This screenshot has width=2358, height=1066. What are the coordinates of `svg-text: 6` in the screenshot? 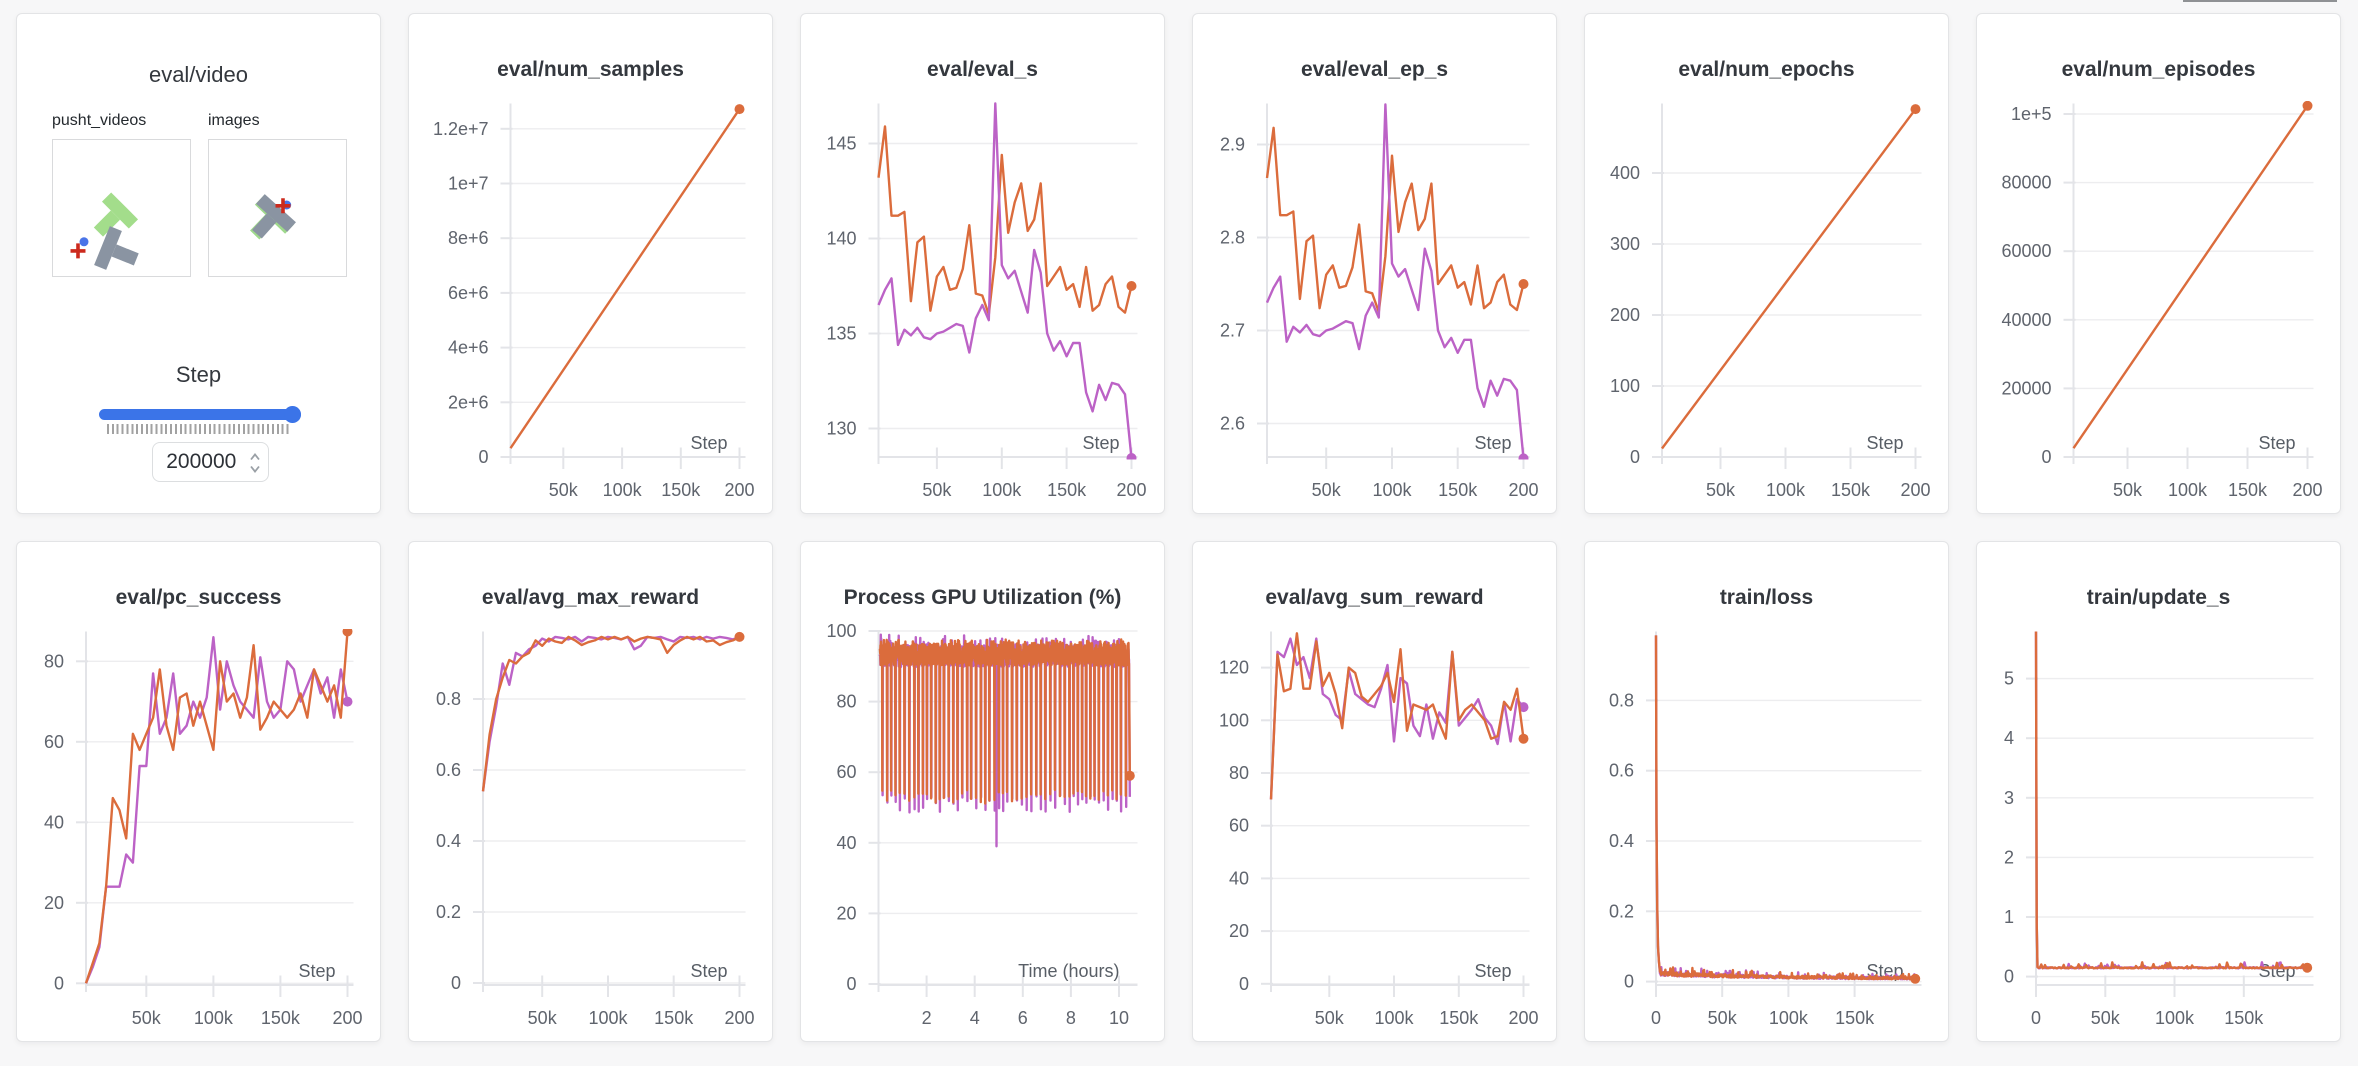 It's located at (1023, 1018).